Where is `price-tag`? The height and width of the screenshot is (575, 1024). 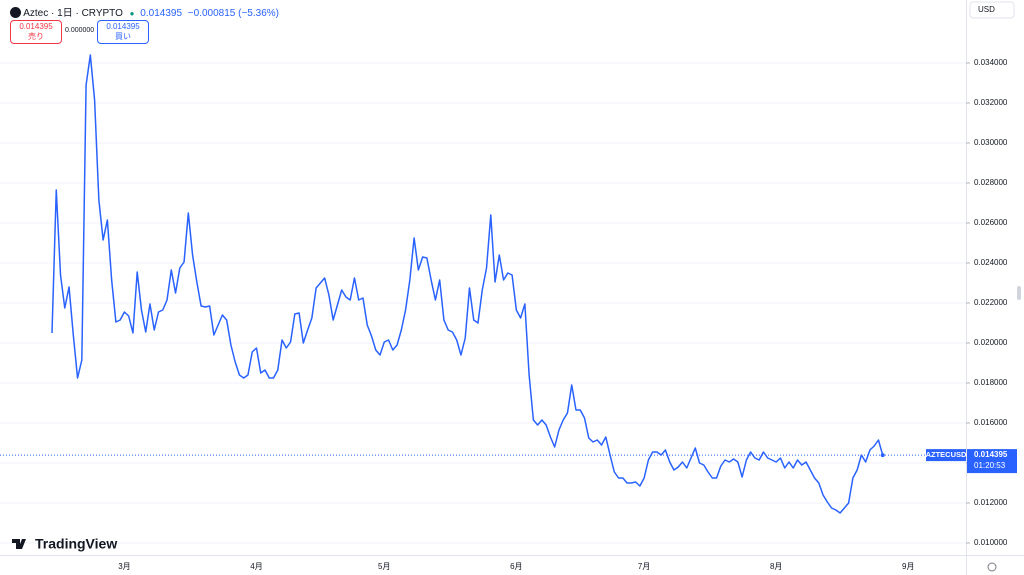 price-tag is located at coordinates (992, 461).